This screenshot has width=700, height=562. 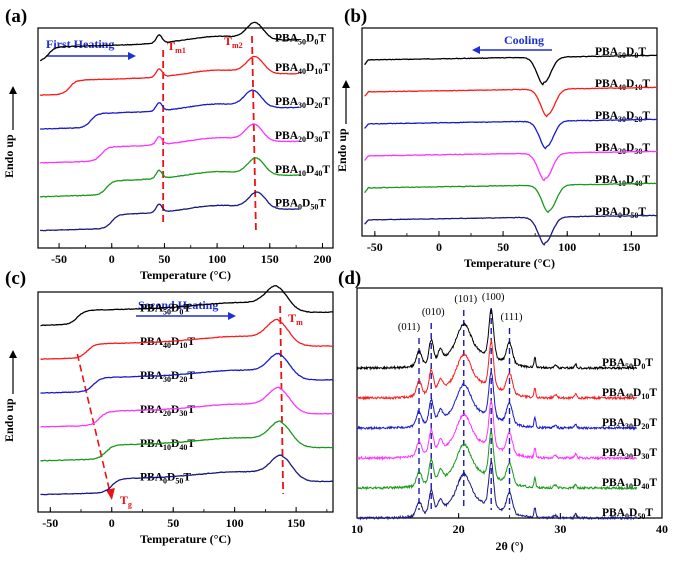 I want to click on panel-label: (b), so click(x=355, y=16).